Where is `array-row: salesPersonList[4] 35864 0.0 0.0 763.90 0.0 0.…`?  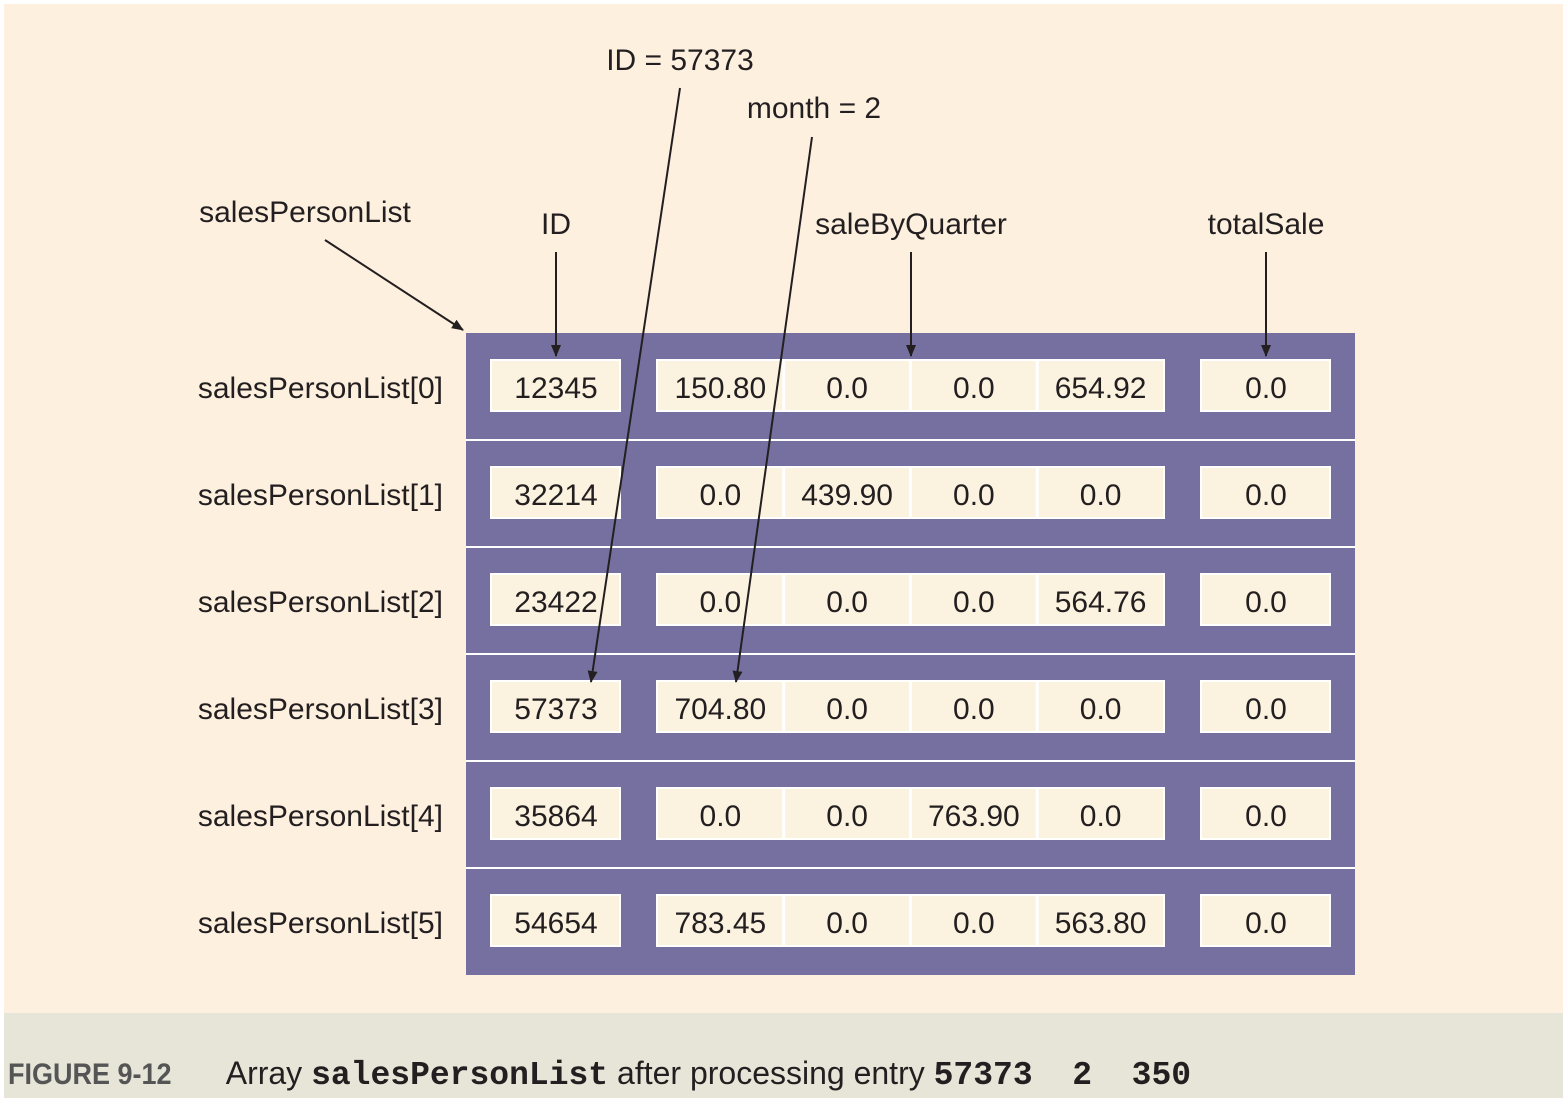
array-row: salesPersonList[4] 35864 0.0 0.0 763.90 0.0 0.… is located at coordinates (776, 800).